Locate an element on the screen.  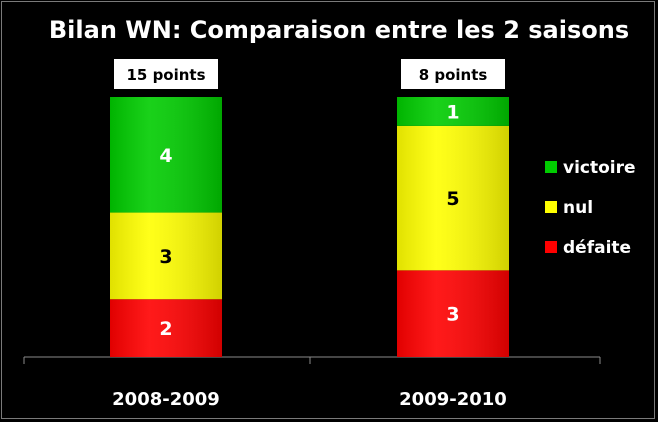
data-label: 5 is located at coordinates (452, 199).